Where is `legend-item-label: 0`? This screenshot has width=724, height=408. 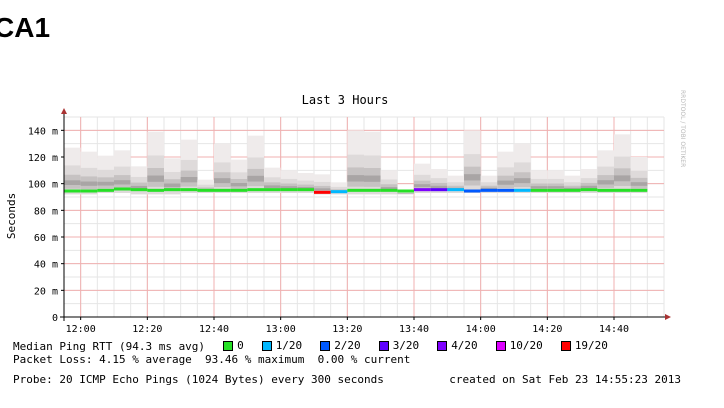
legend-item-label: 0 is located at coordinates (240, 345).